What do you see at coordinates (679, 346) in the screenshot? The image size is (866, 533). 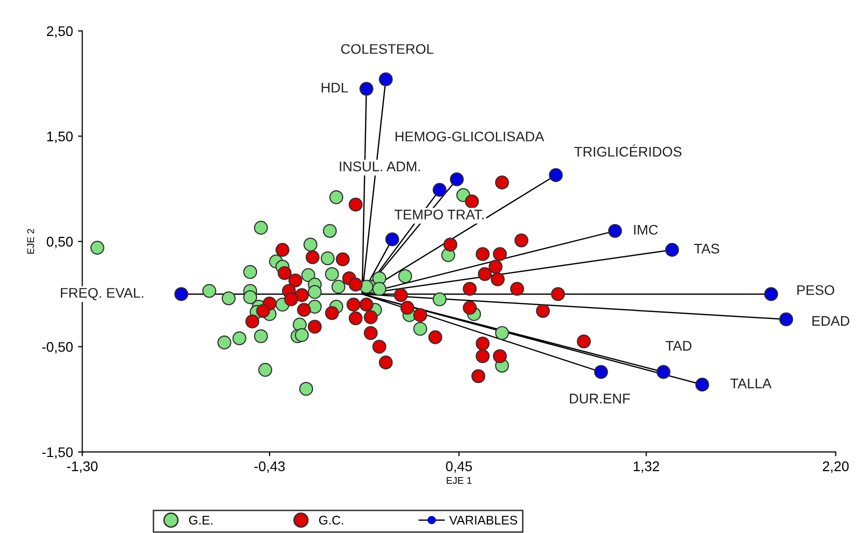 I see `annotation: TAD` at bounding box center [679, 346].